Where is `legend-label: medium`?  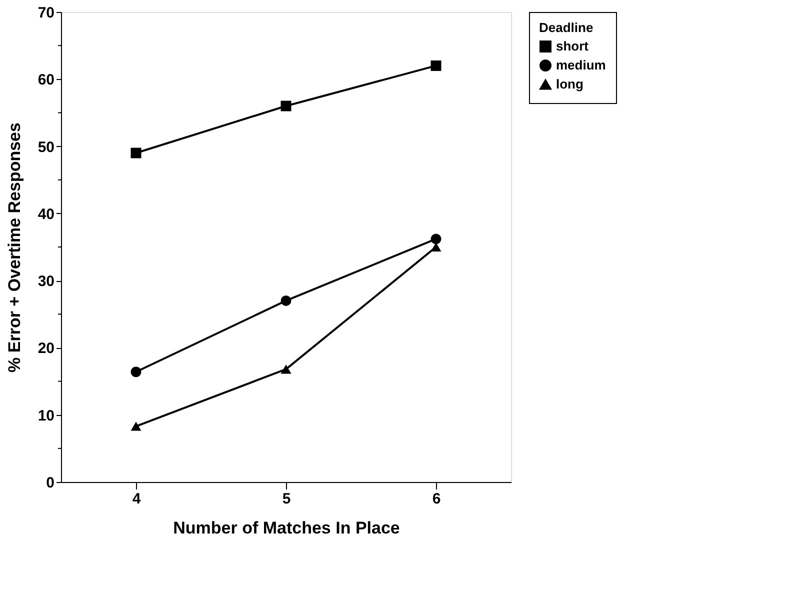 legend-label: medium is located at coordinates (581, 65).